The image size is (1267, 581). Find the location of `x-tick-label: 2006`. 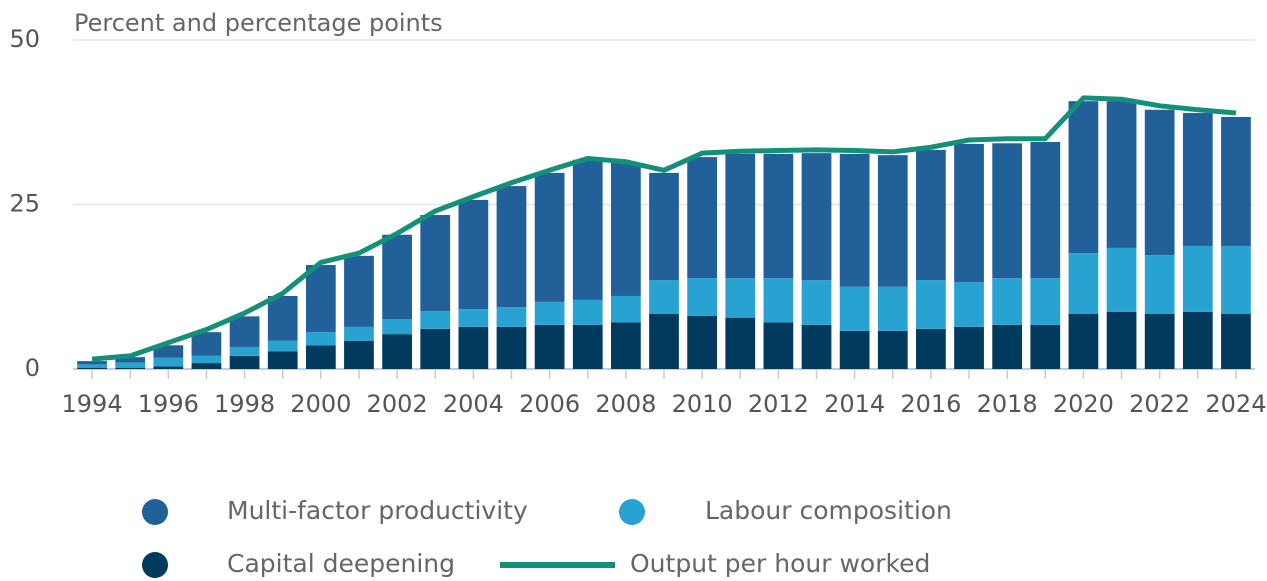

x-tick-label: 2006 is located at coordinates (549, 404).